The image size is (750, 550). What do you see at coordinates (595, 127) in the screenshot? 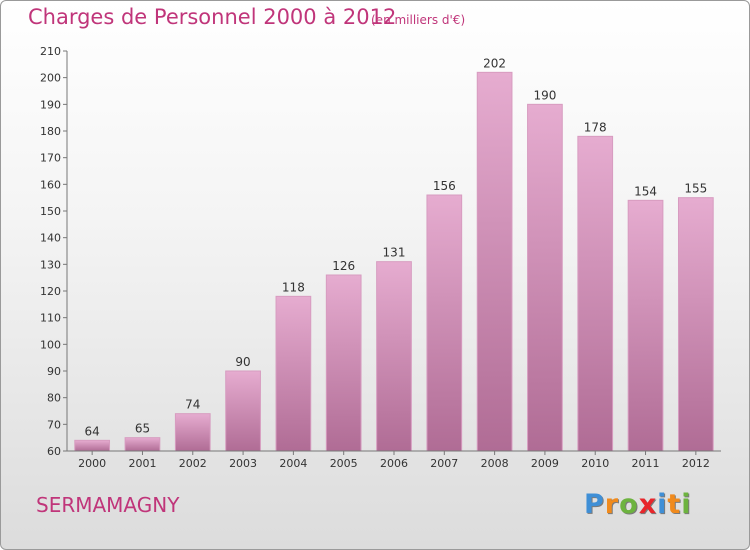
I see `data-label: 178` at bounding box center [595, 127].